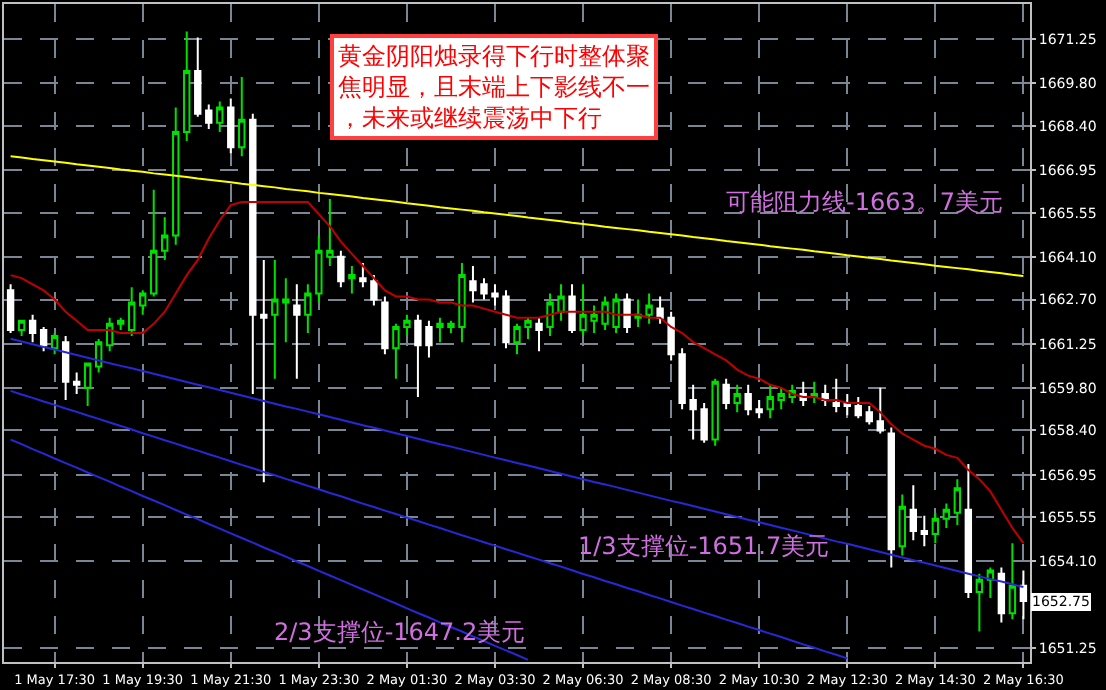  What do you see at coordinates (865, 202) in the screenshot?
I see `annotation: 可能阻力线-1663。7美元` at bounding box center [865, 202].